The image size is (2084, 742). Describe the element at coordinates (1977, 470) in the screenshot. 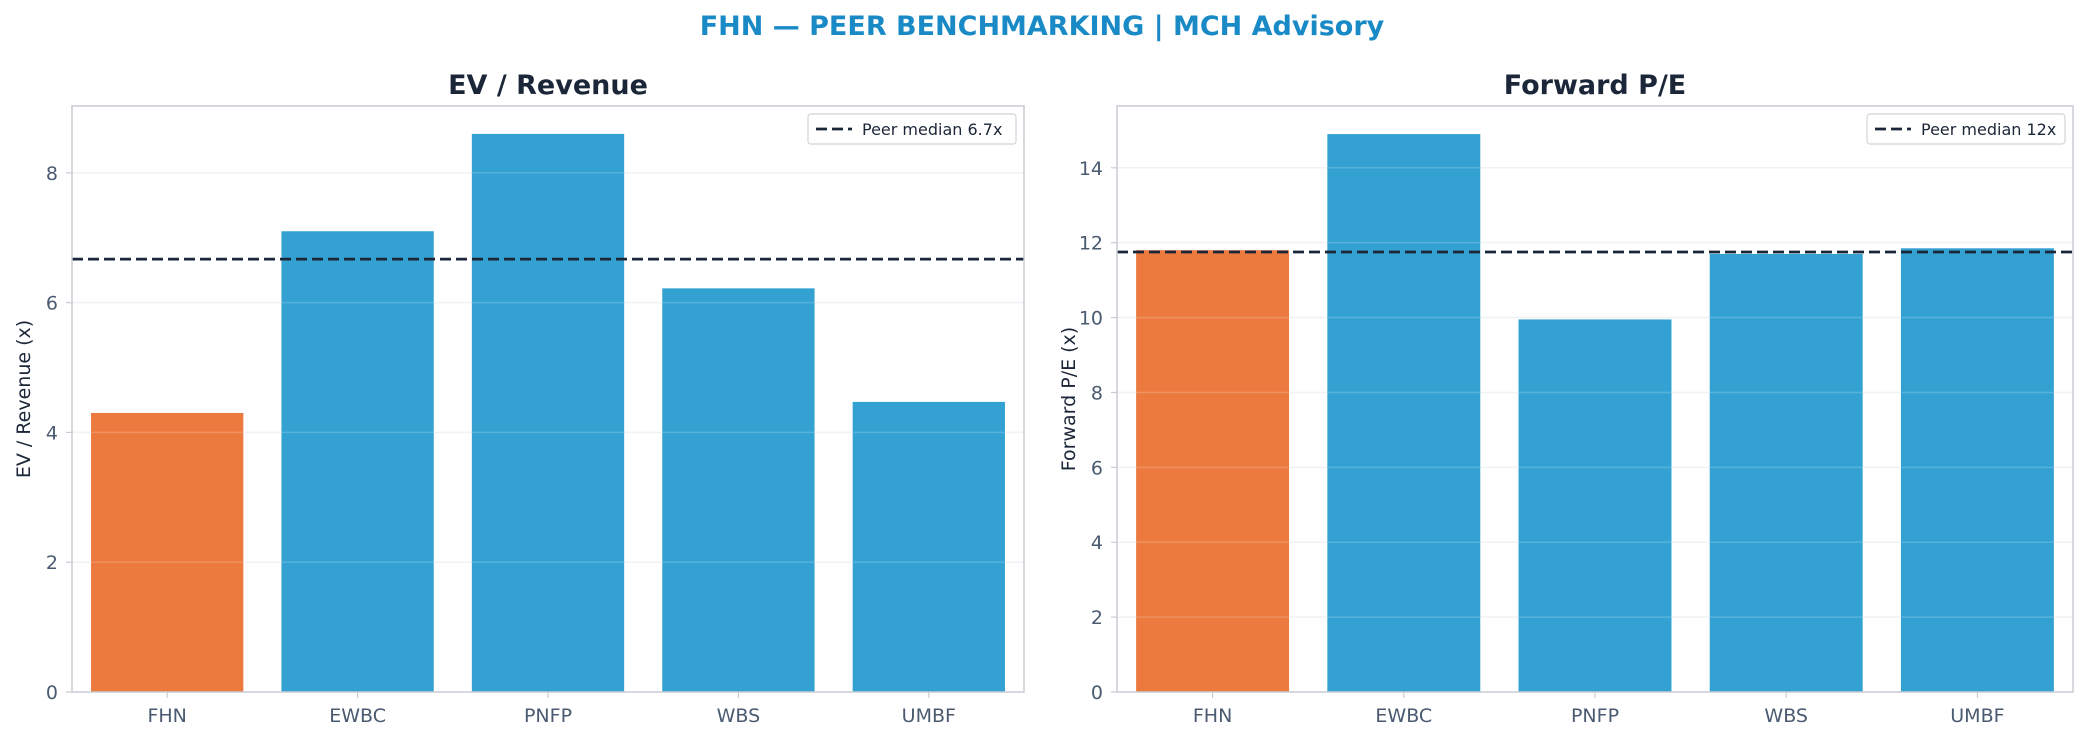

I see `chart-1-bar-umbf` at that location.